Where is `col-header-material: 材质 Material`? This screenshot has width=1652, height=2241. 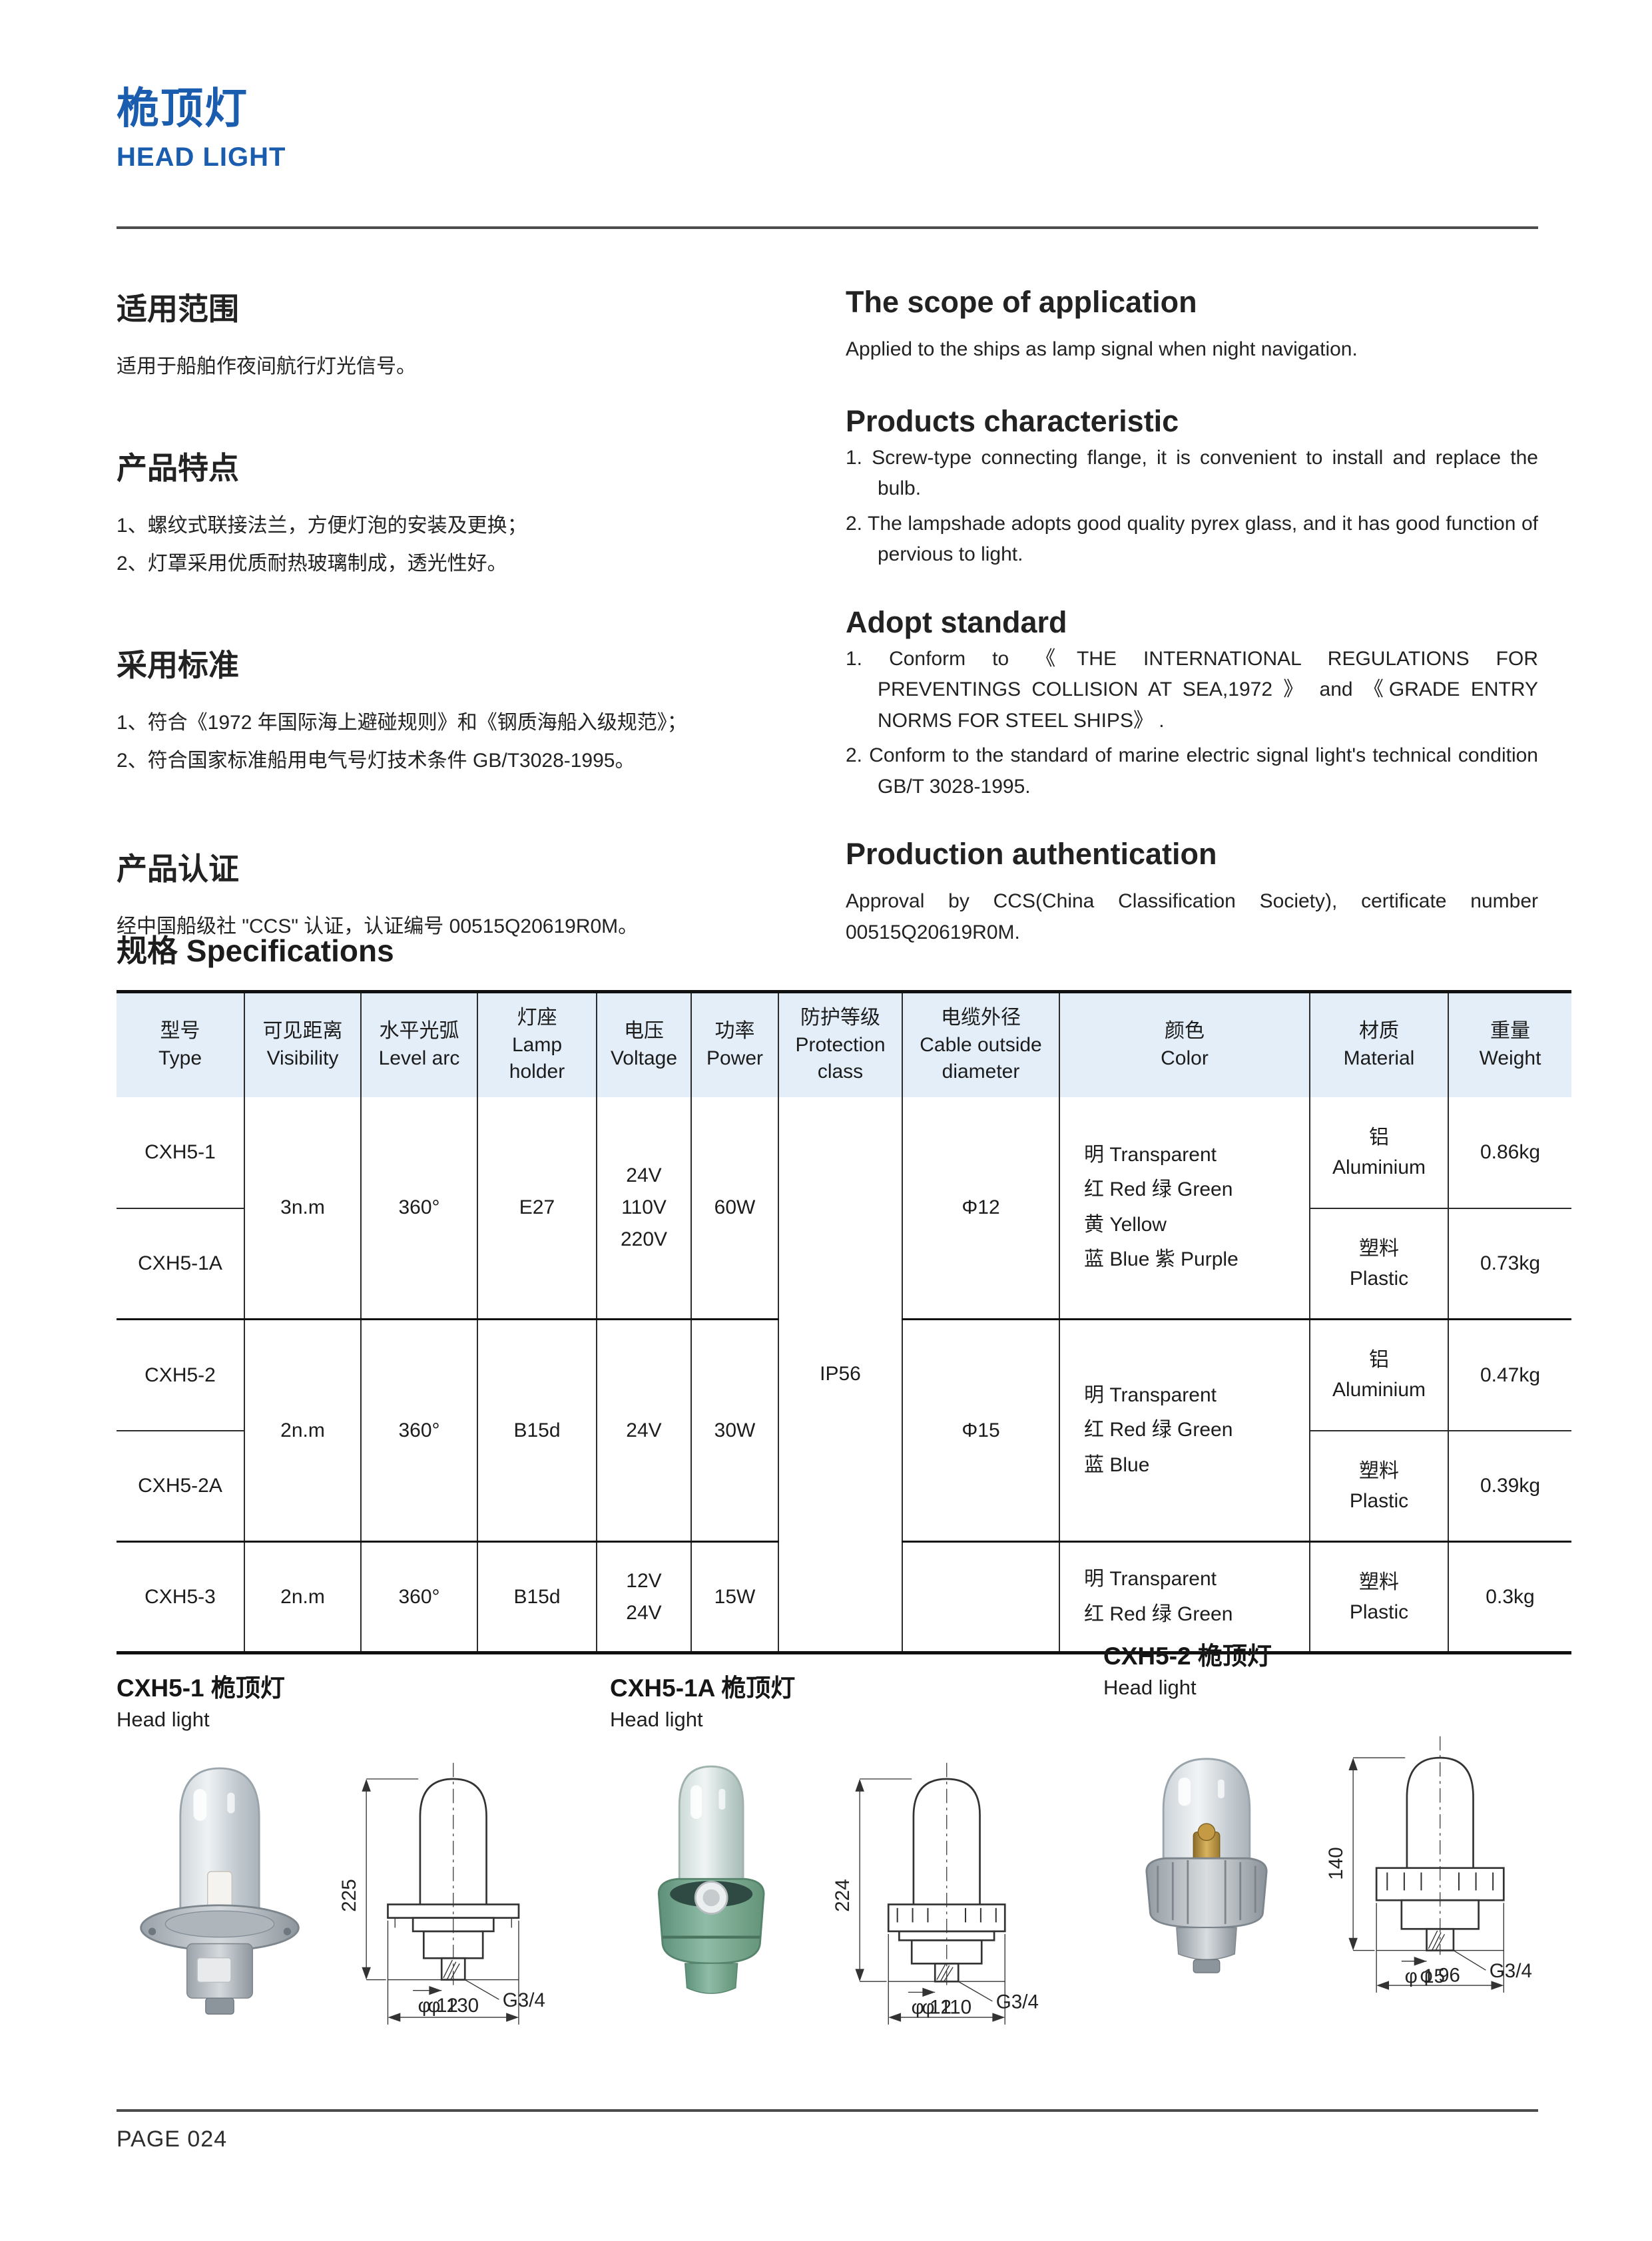 col-header-material: 材质 Material is located at coordinates (1378, 1044).